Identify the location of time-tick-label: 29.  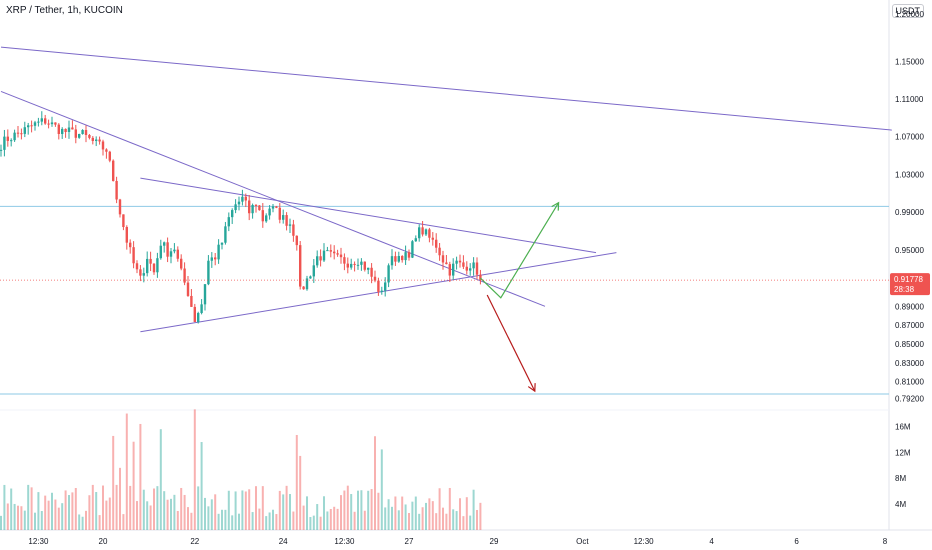
(494, 541).